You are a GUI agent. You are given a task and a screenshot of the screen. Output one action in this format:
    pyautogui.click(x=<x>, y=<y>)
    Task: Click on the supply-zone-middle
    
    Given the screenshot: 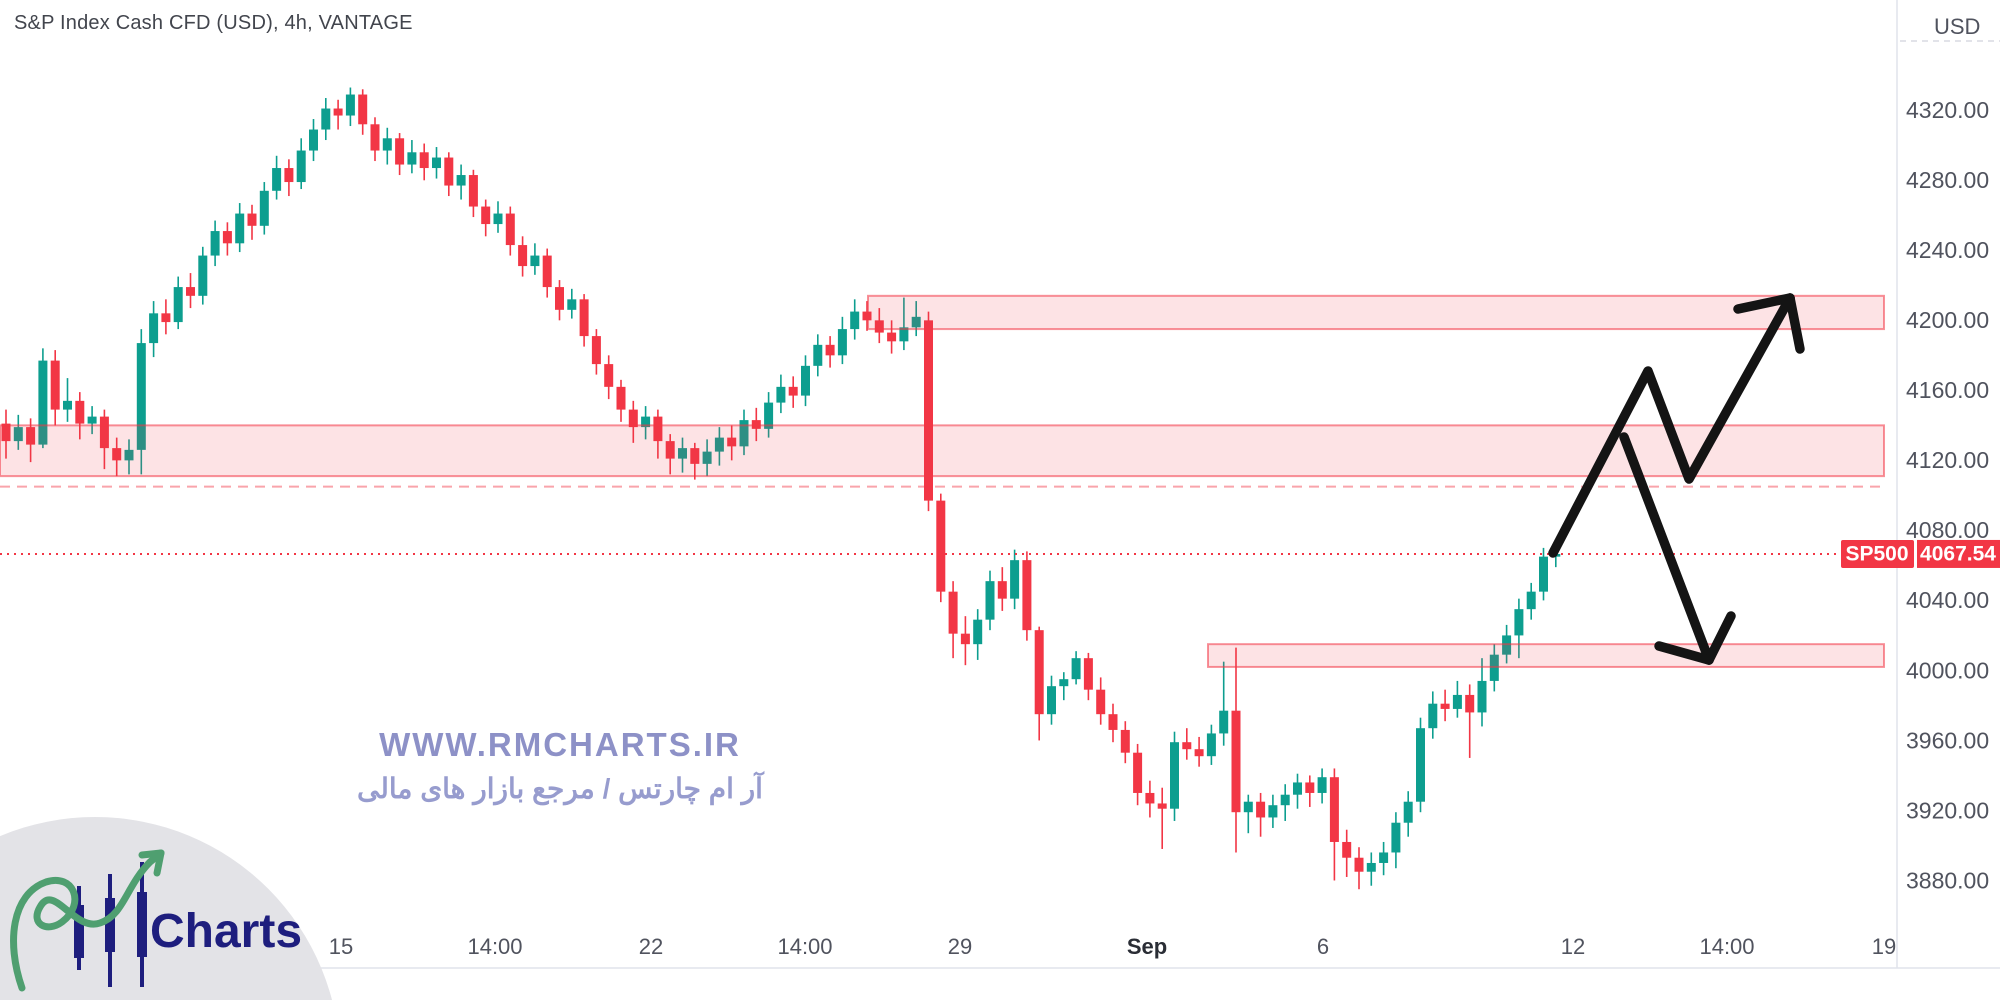 What is the action you would take?
    pyautogui.click(x=942, y=451)
    